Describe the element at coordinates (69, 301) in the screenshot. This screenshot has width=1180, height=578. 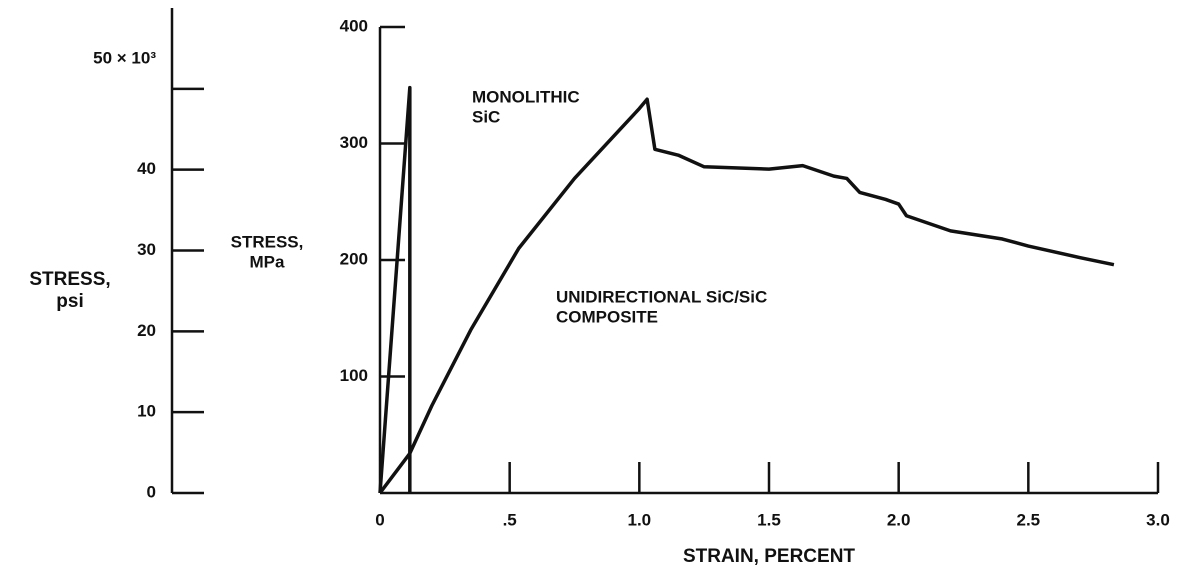
I see `y2-axis-label: psi` at that location.